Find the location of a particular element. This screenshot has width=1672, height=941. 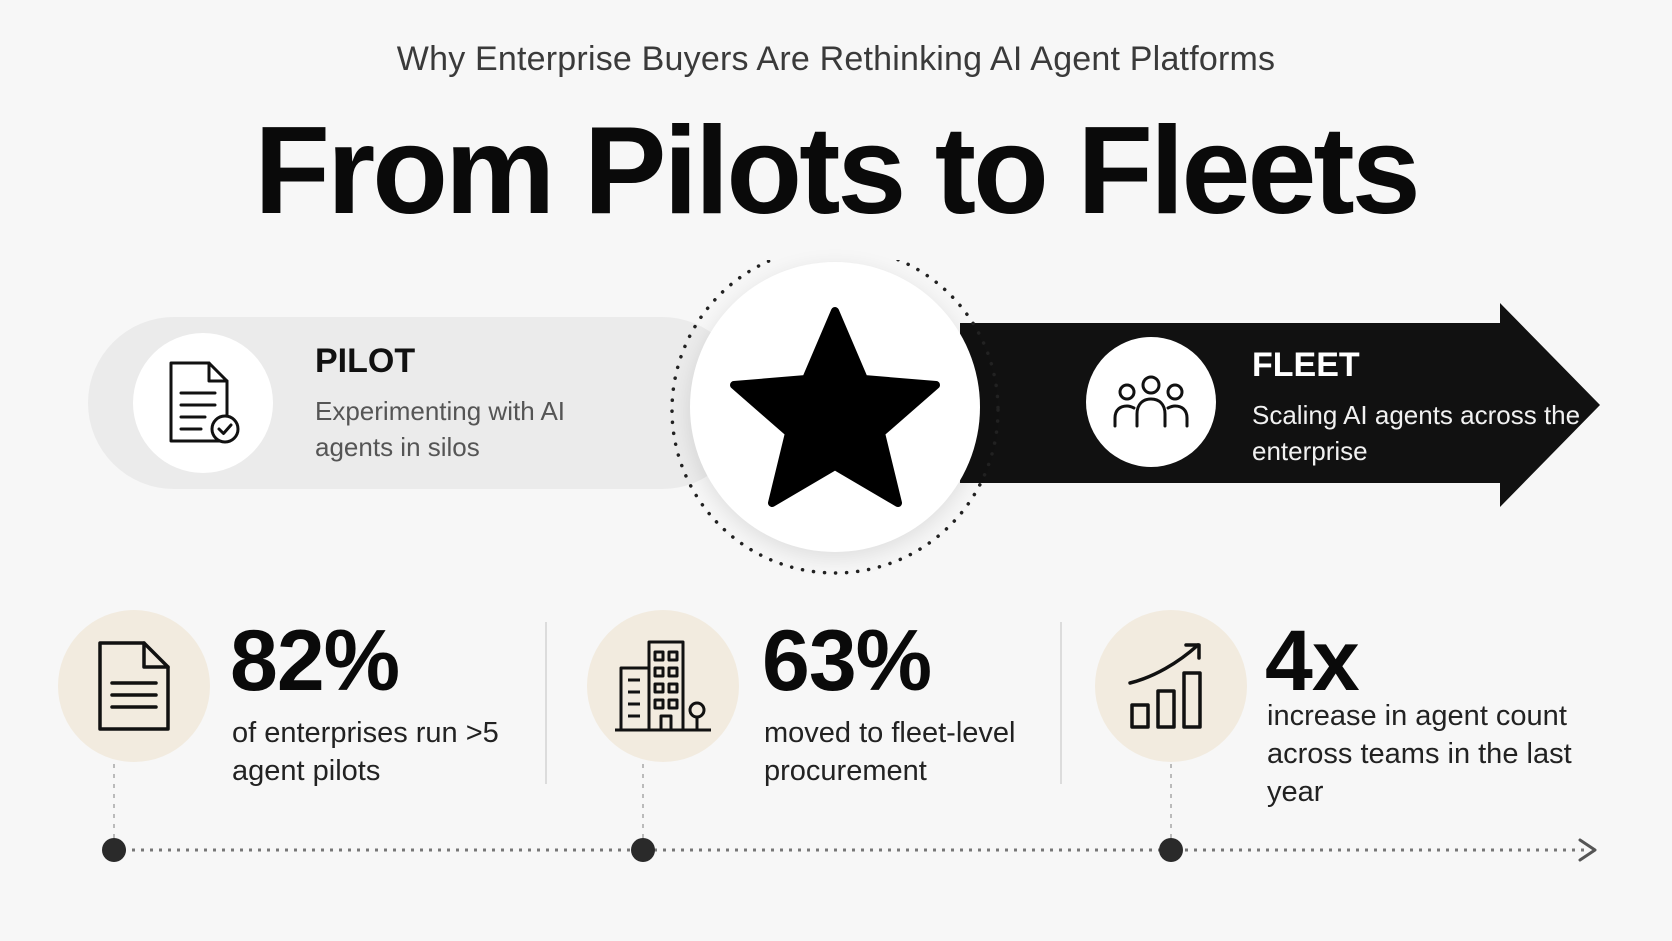

fleet-icon-circle is located at coordinates (1151, 402).